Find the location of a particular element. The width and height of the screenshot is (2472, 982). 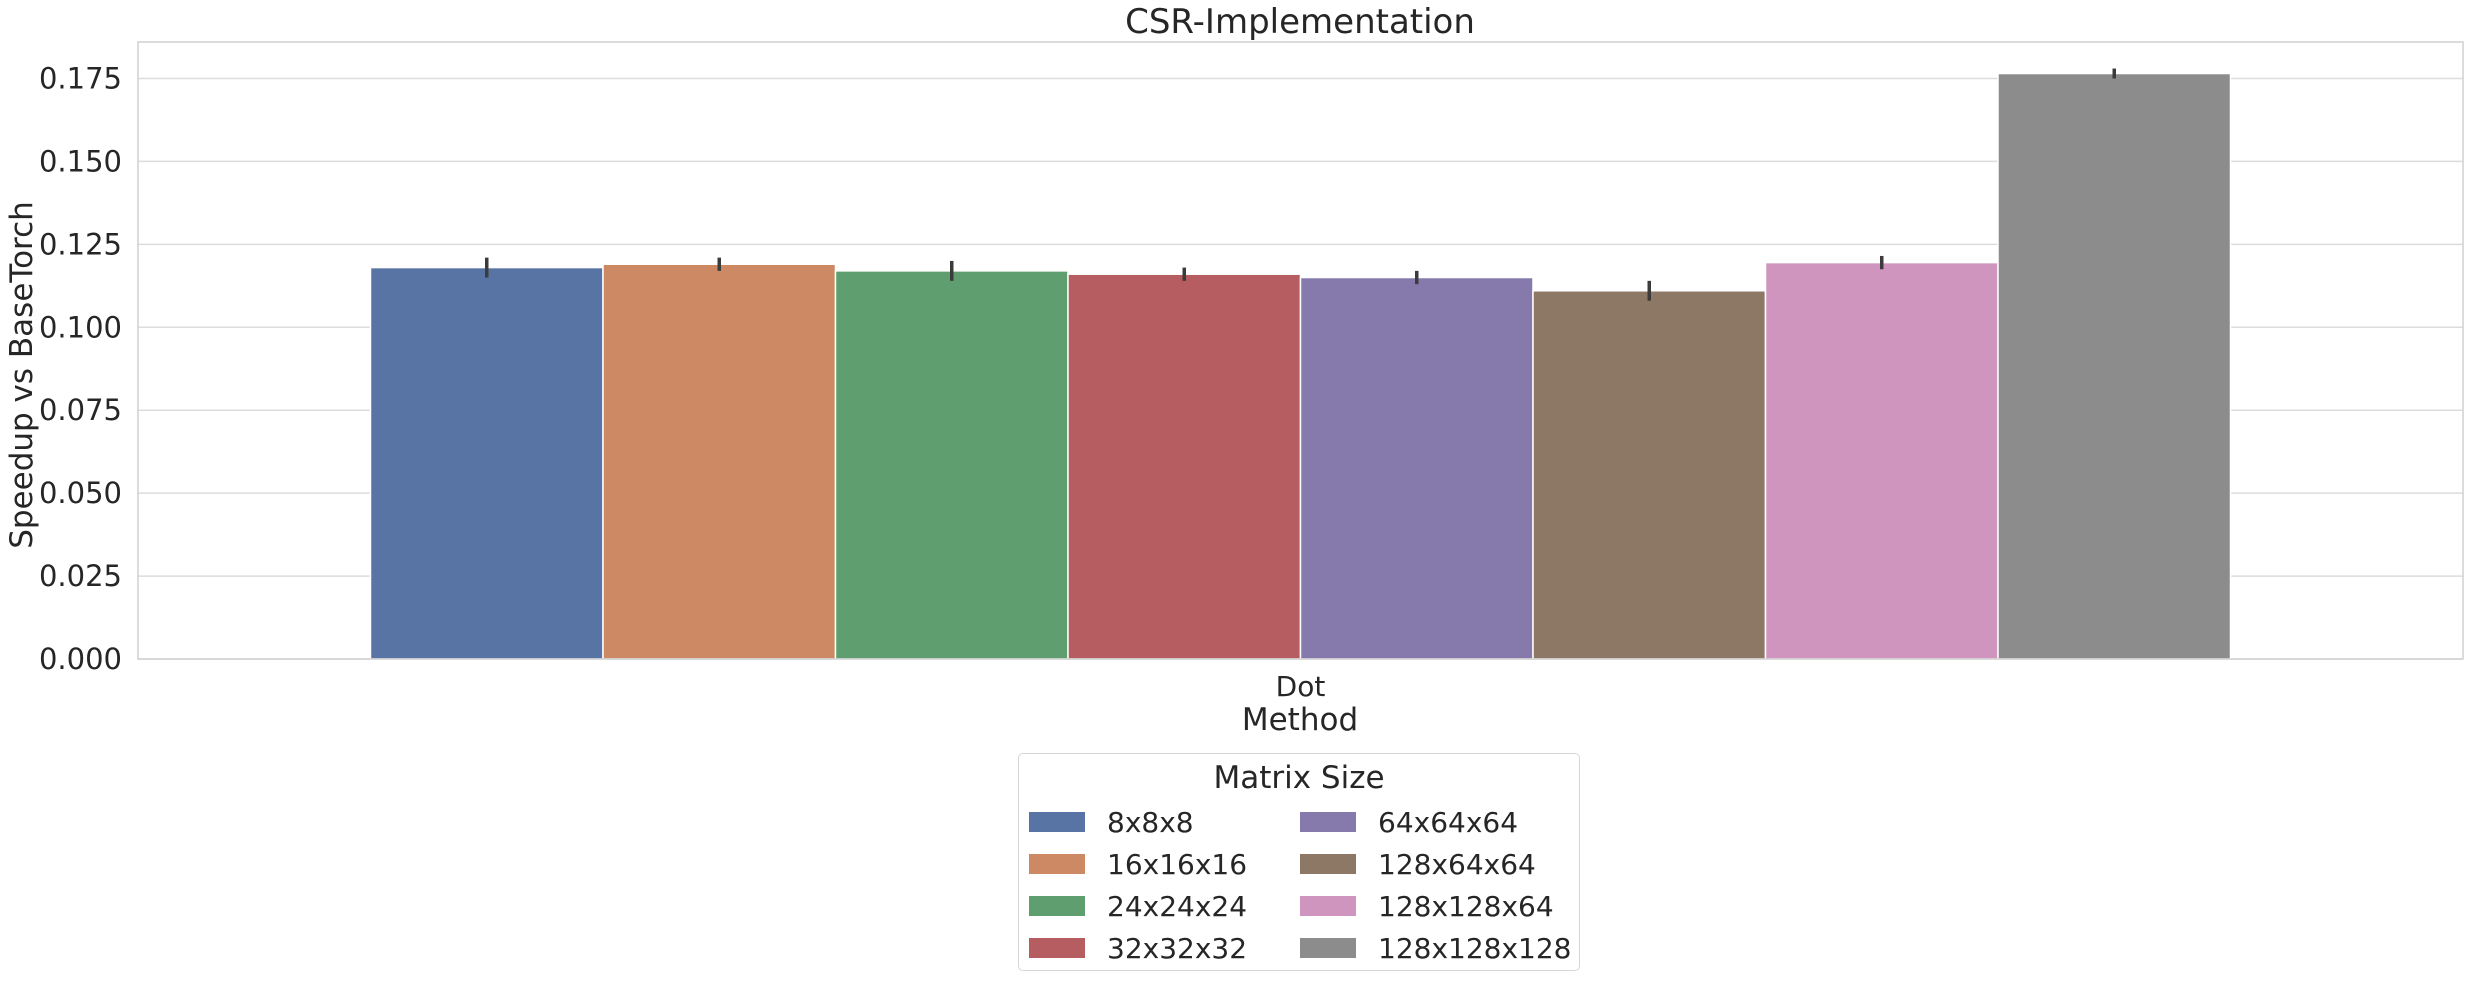

y-axis-label: Speedup vs BaseTorch is located at coordinates (22, 375).